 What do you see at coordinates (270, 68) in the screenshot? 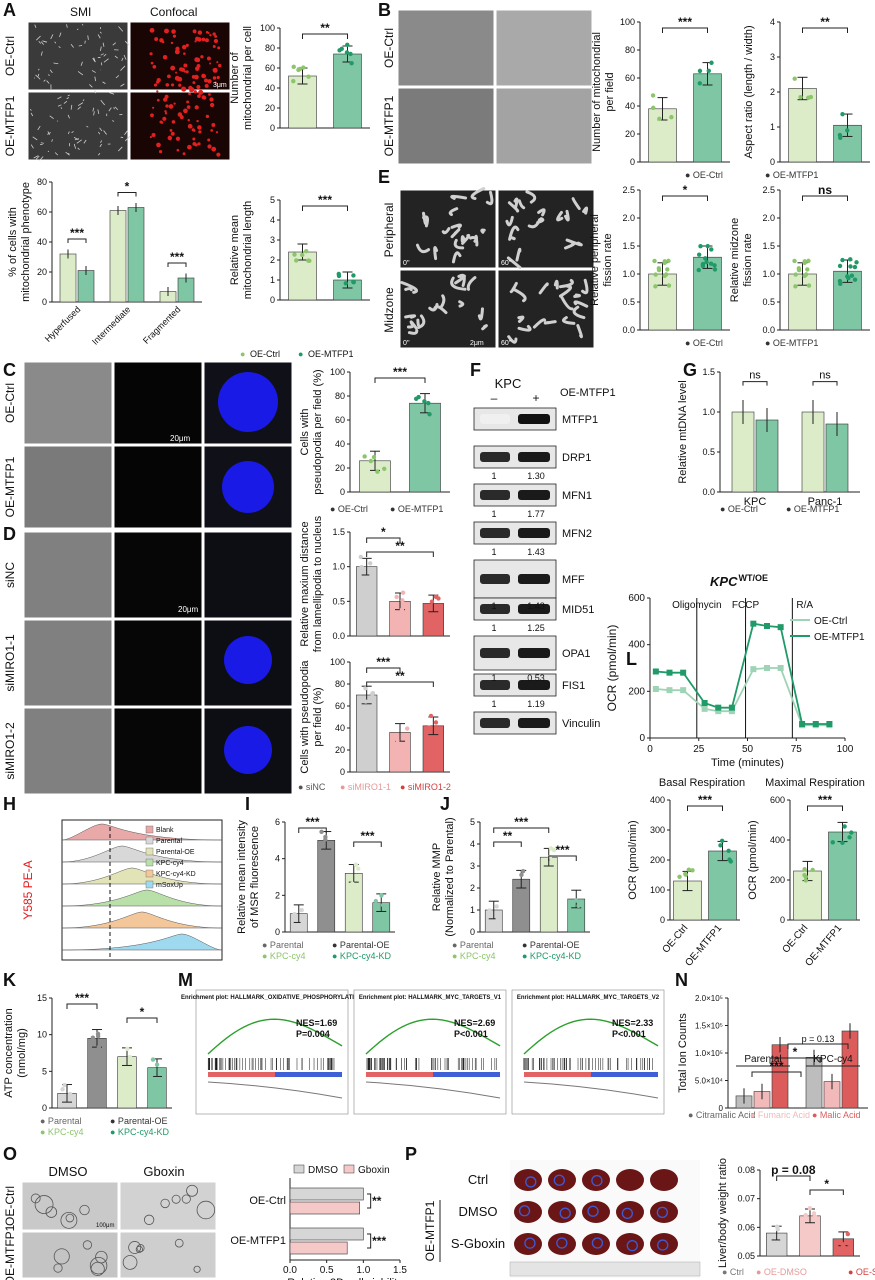
I see `y-tick-label: 60` at bounding box center [270, 68].